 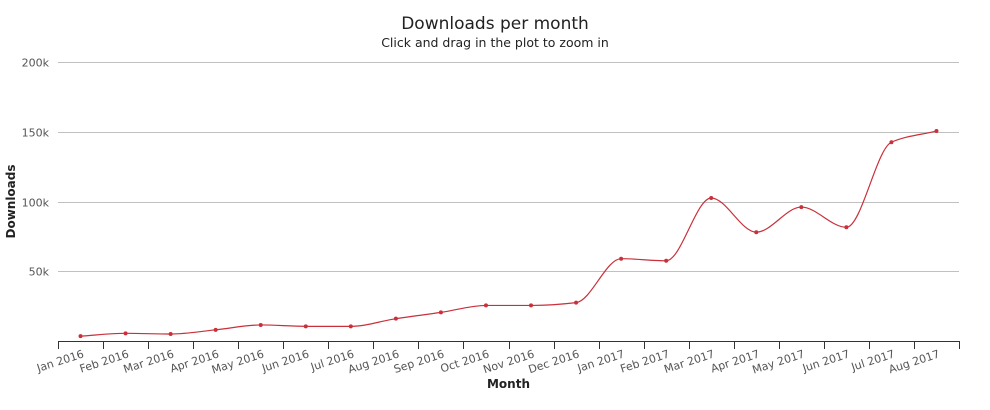 I want to click on x-tick-label: Jun 2016, so click(x=284, y=361).